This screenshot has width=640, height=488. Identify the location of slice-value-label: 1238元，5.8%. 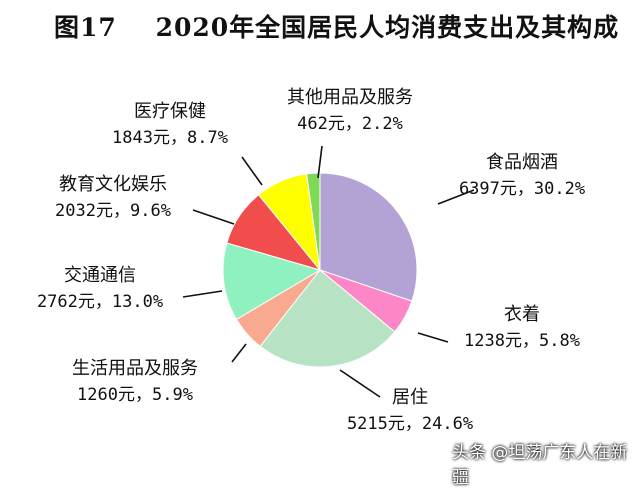
(522, 341).